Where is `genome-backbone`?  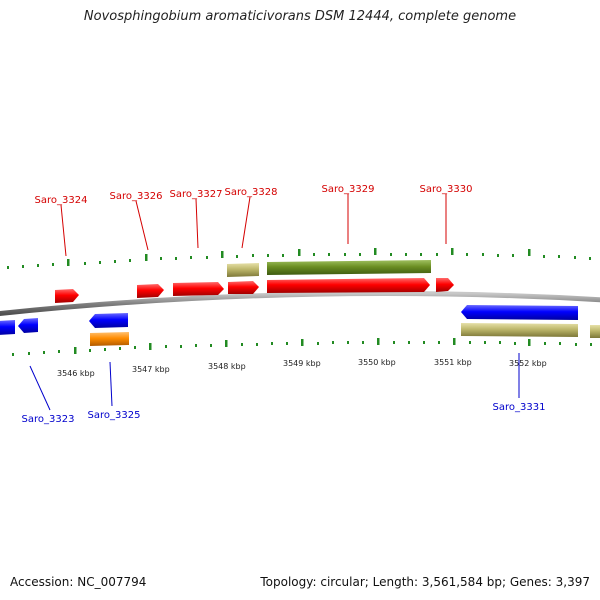
genome-backbone is located at coordinates (300, 304).